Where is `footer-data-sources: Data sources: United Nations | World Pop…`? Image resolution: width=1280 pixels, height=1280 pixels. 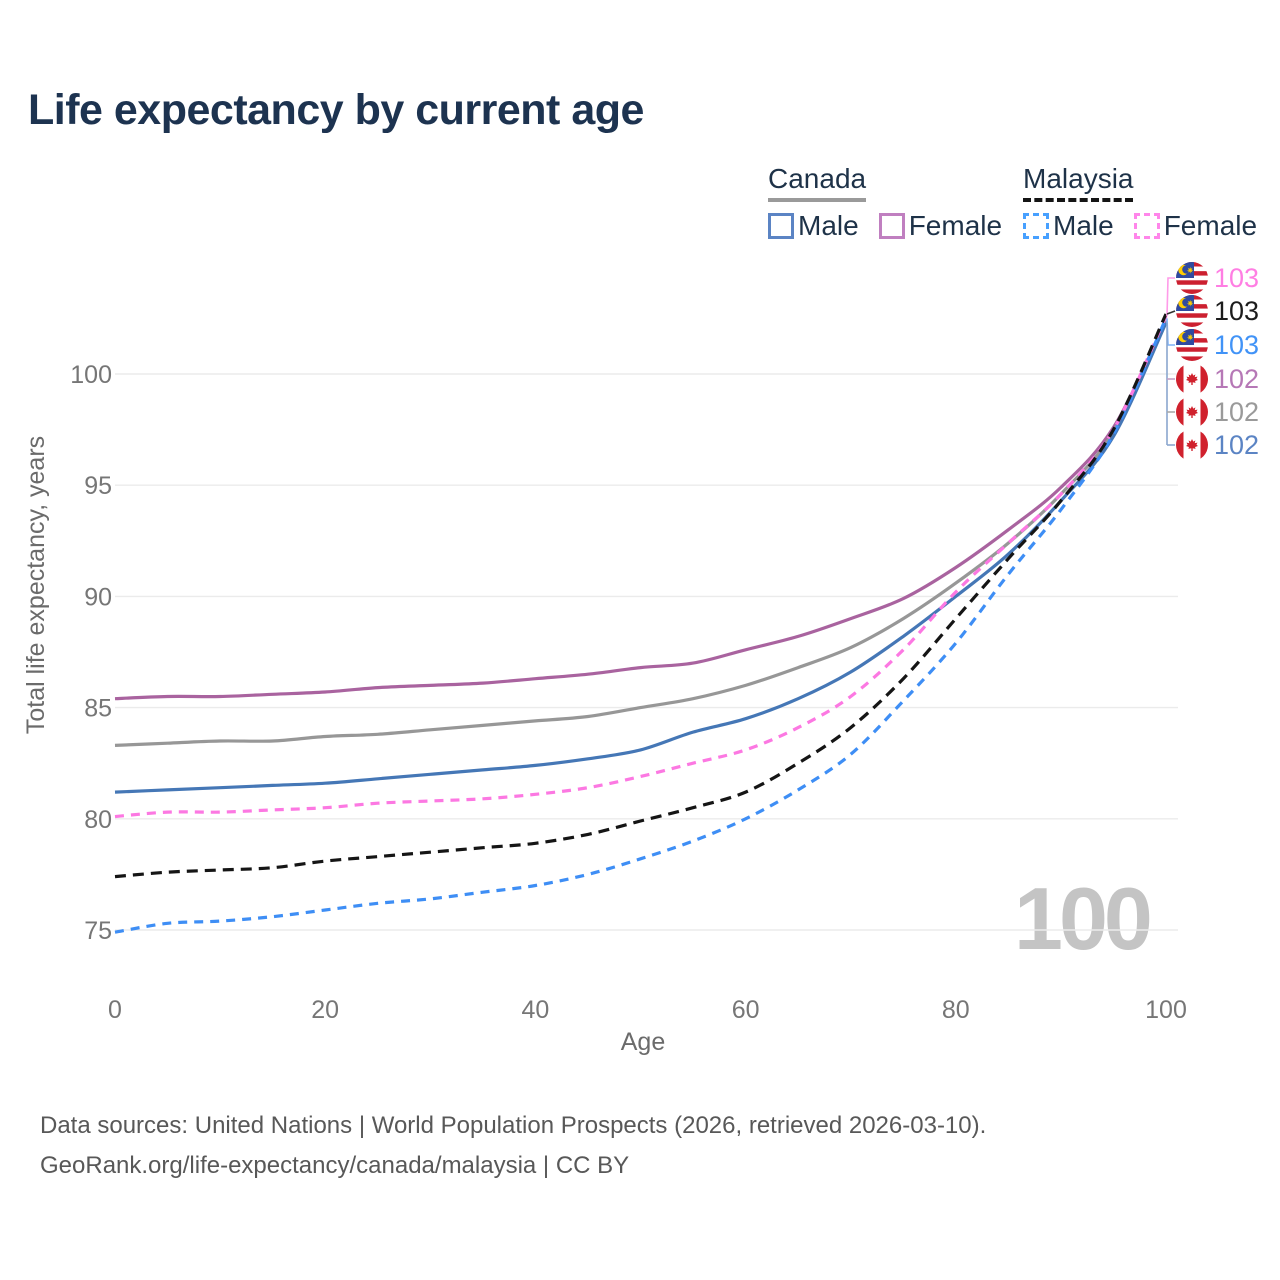 footer-data-sources: Data sources: United Nations | World Pop… is located at coordinates (513, 1125).